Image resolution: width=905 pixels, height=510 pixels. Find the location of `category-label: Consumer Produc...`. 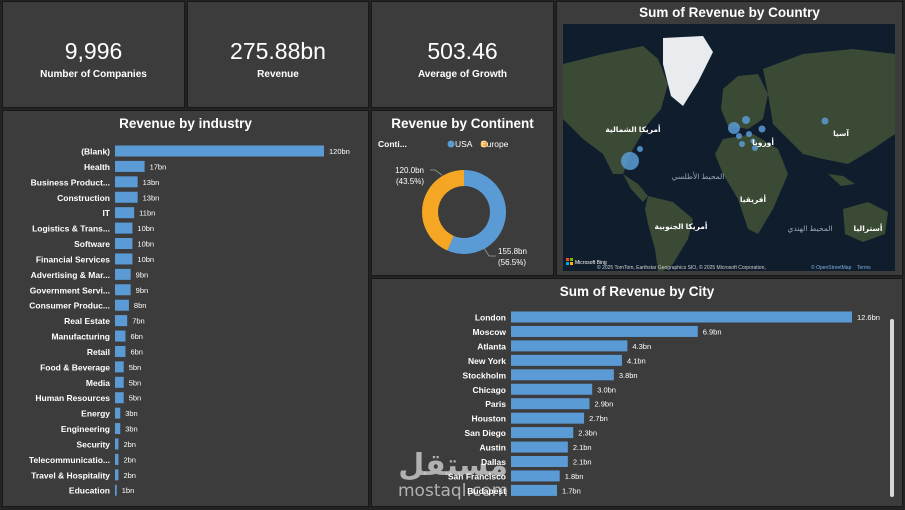

category-label: Consumer Produc... is located at coordinates (69, 306).